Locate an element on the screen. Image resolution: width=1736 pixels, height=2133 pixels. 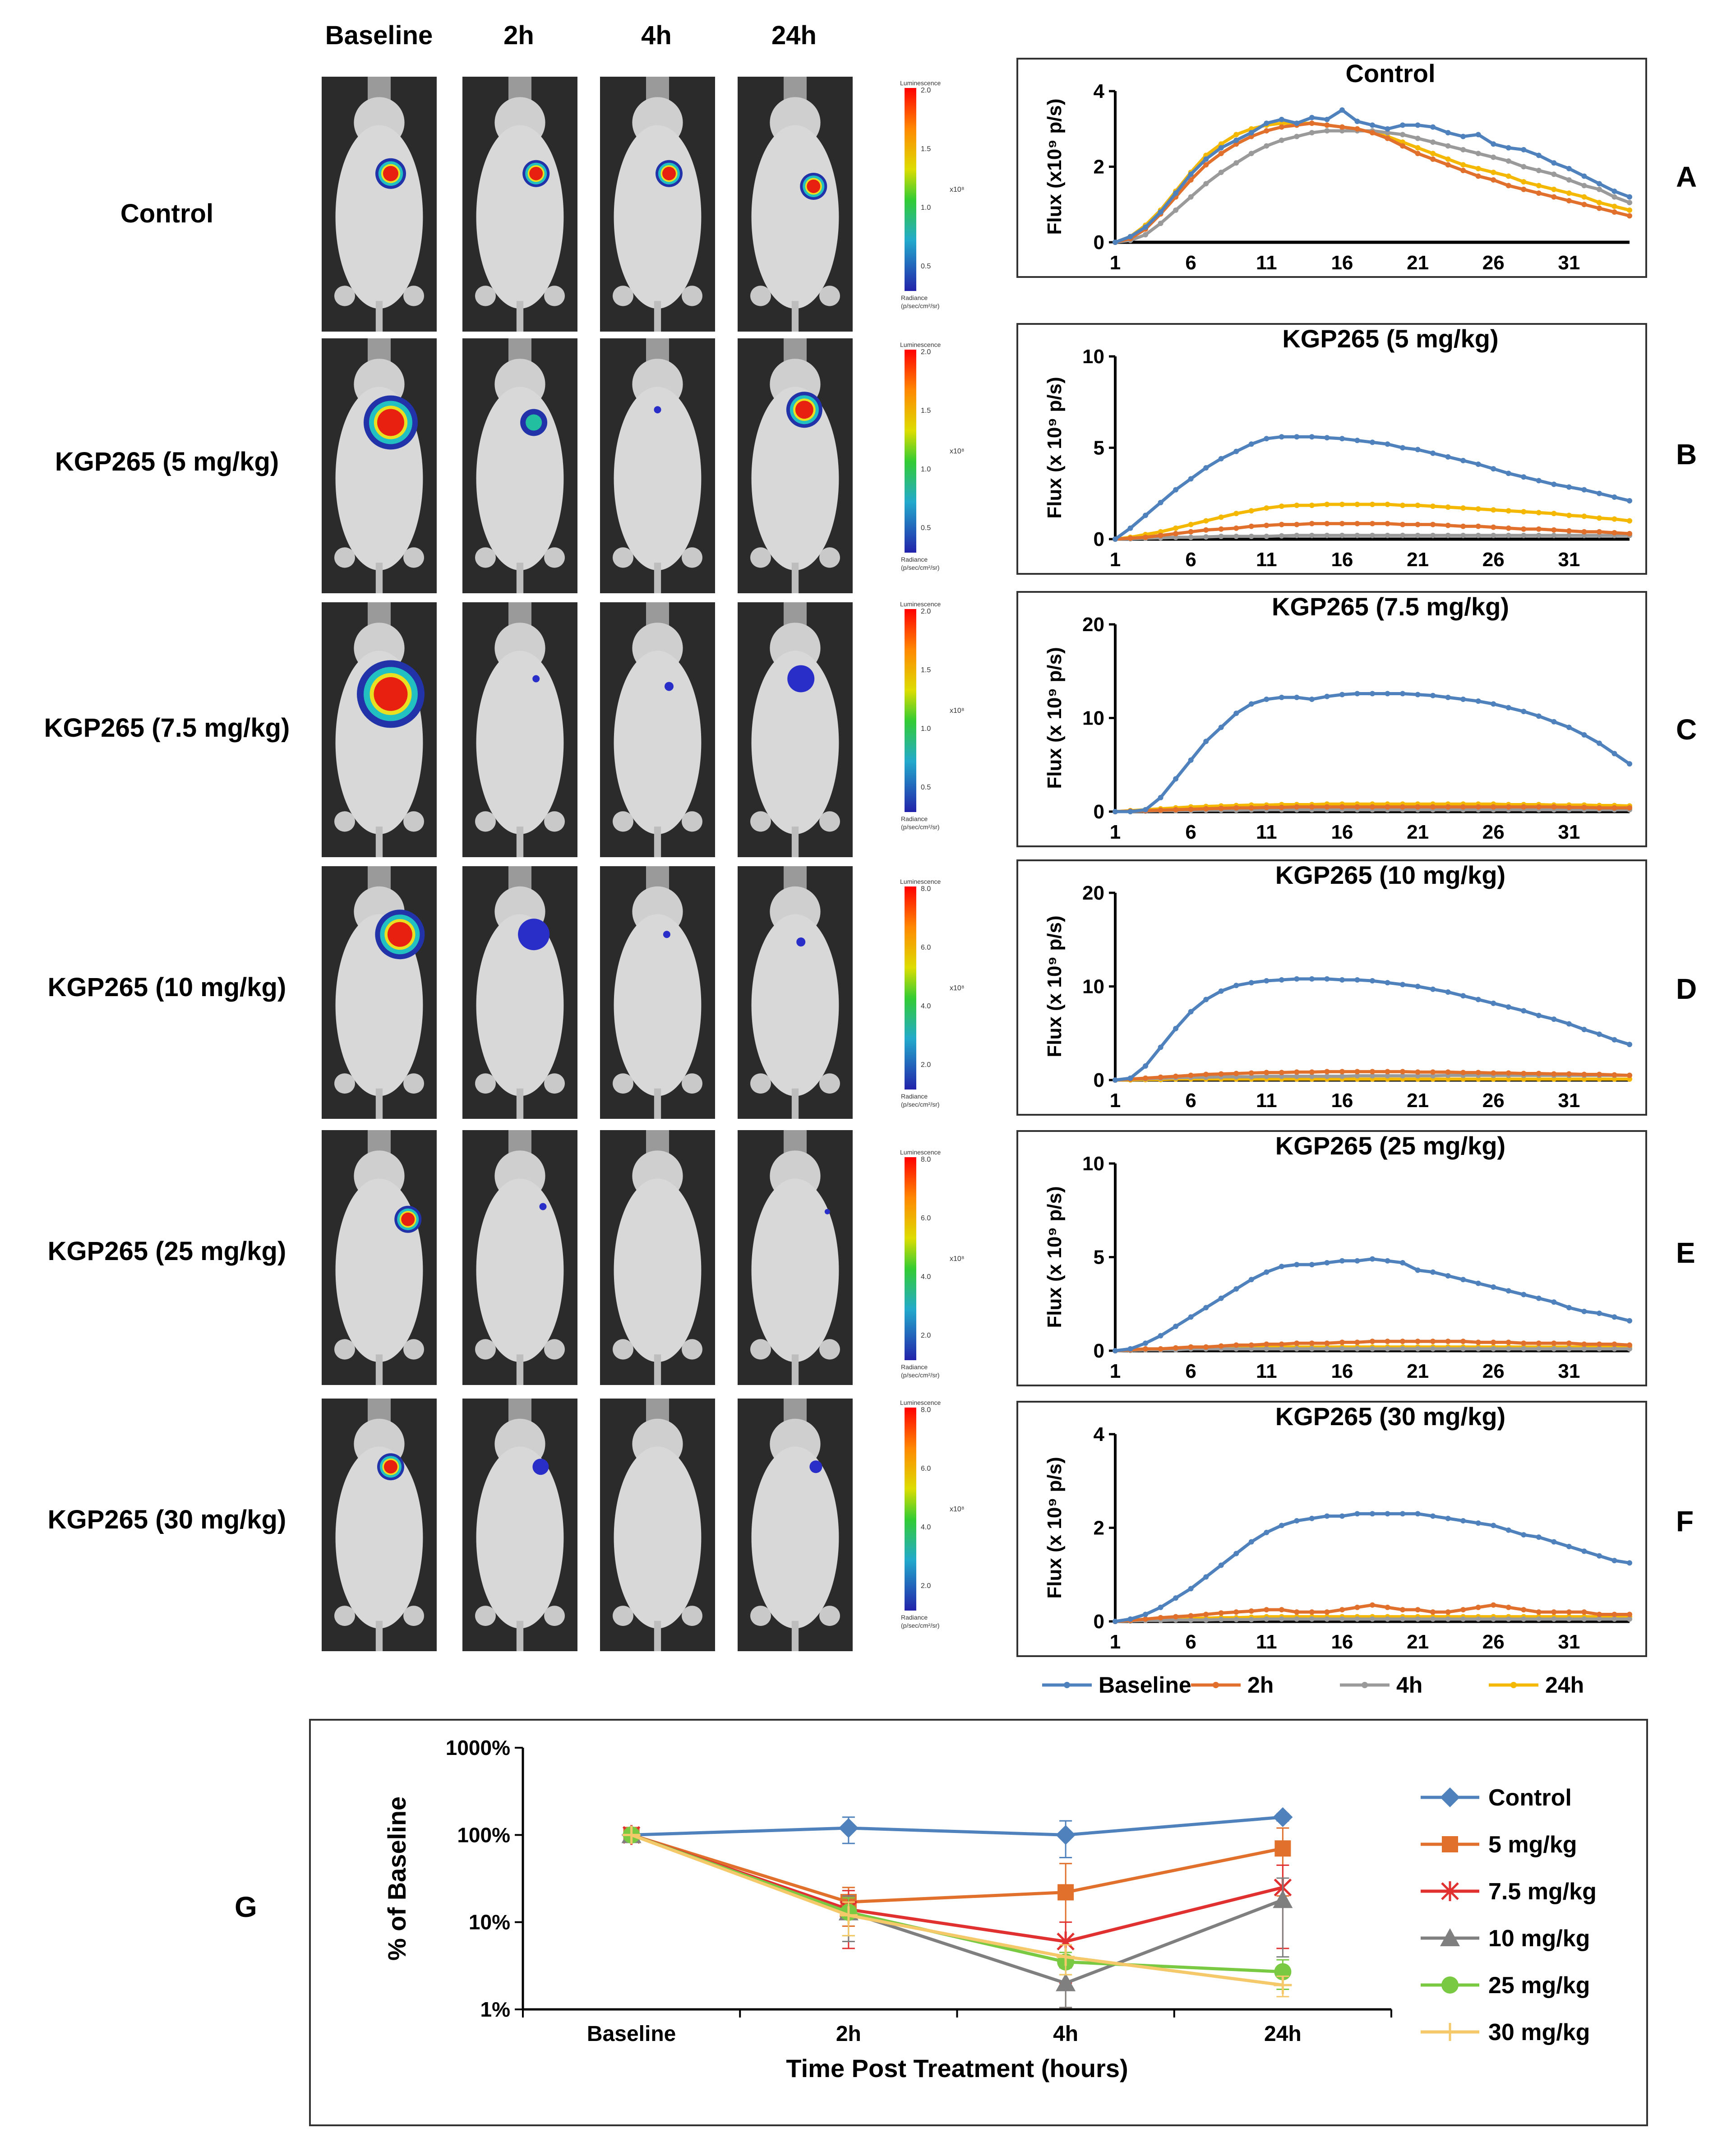
legend-panels-a-f: Baseline 2h 4h 24h is located at coordinates (1313, 1685).